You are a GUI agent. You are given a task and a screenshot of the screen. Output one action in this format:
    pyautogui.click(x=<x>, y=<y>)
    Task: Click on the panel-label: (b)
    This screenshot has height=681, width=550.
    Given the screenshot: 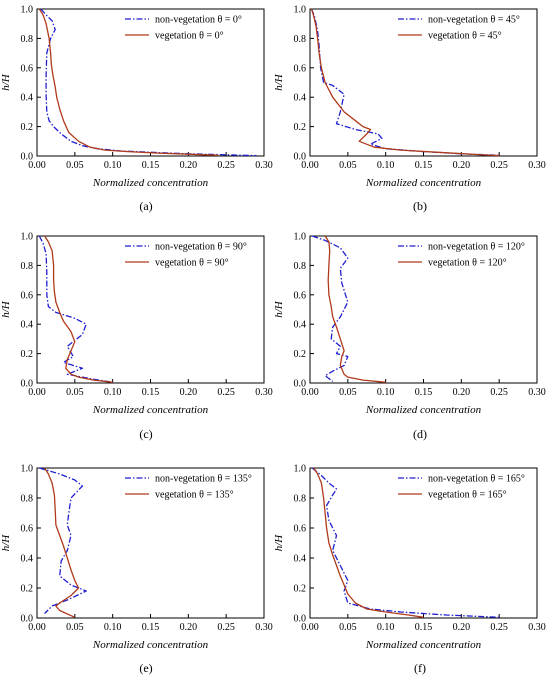 What is the action you would take?
    pyautogui.click(x=420, y=206)
    